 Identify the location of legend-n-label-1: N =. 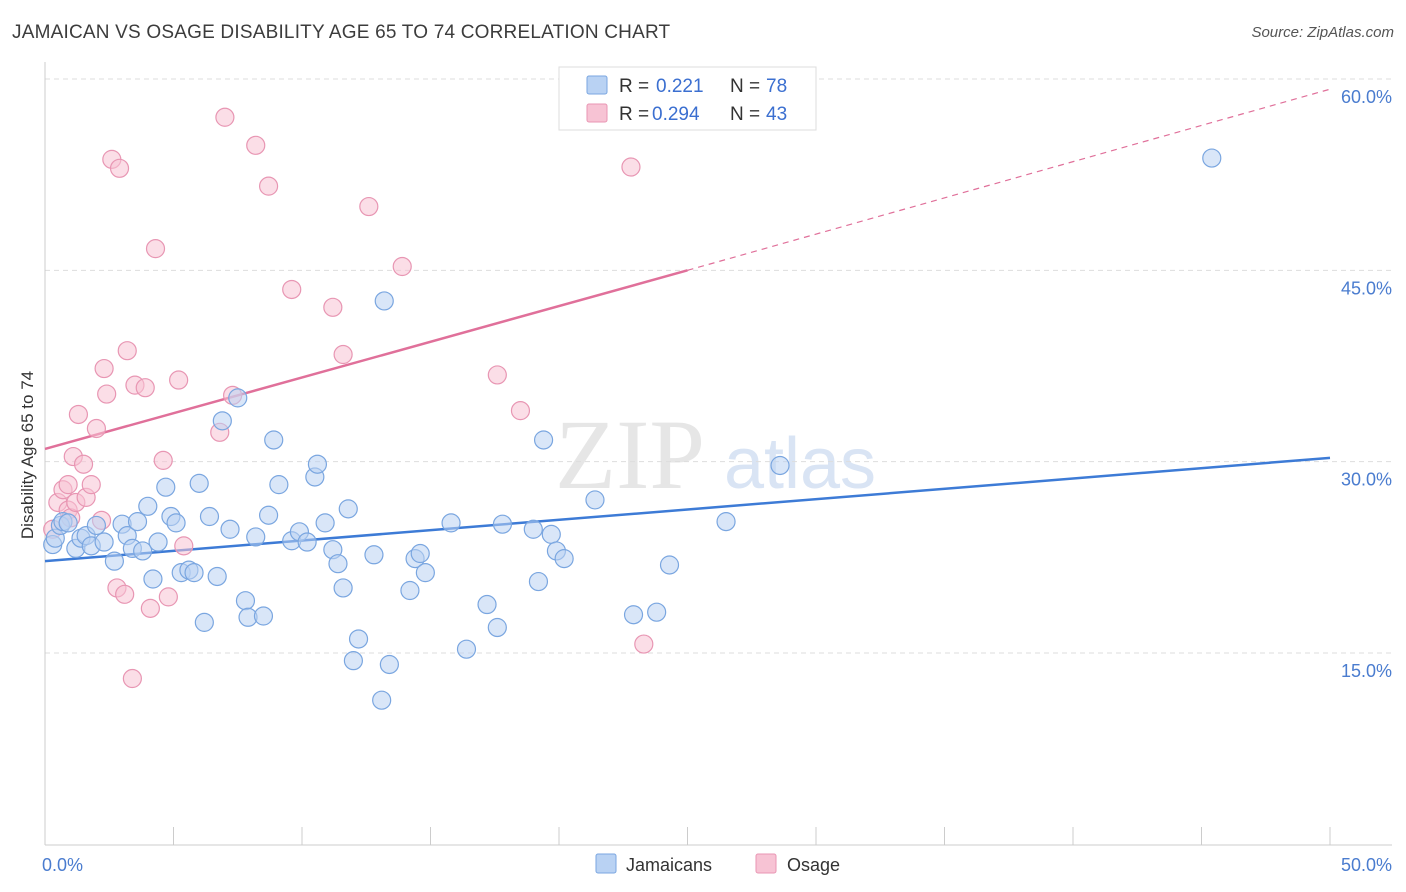
(745, 86).